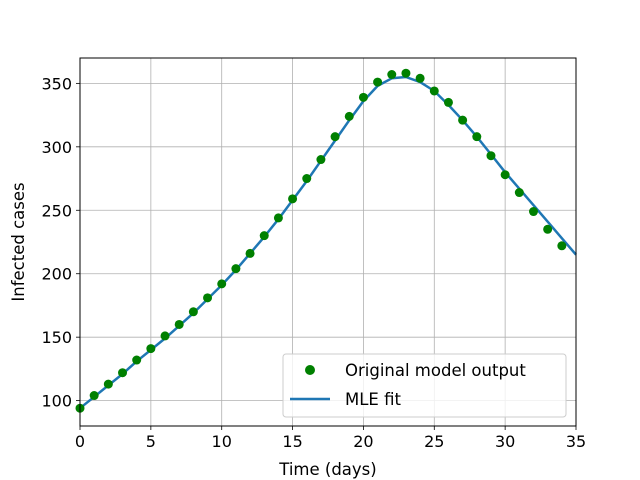 Image resolution: width=640 pixels, height=480 pixels. Describe the element at coordinates (56, 210) in the screenshot. I see `y-tick-label: 250` at that location.